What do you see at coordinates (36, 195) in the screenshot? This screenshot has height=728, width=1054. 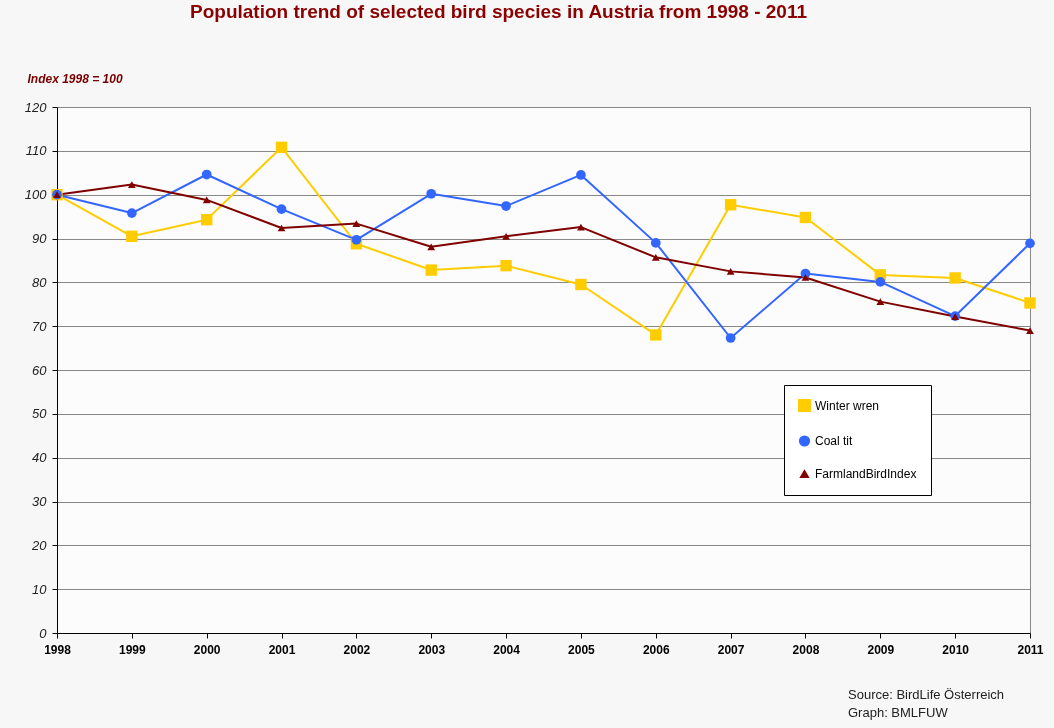 I see `y-tick-label: 100` at bounding box center [36, 195].